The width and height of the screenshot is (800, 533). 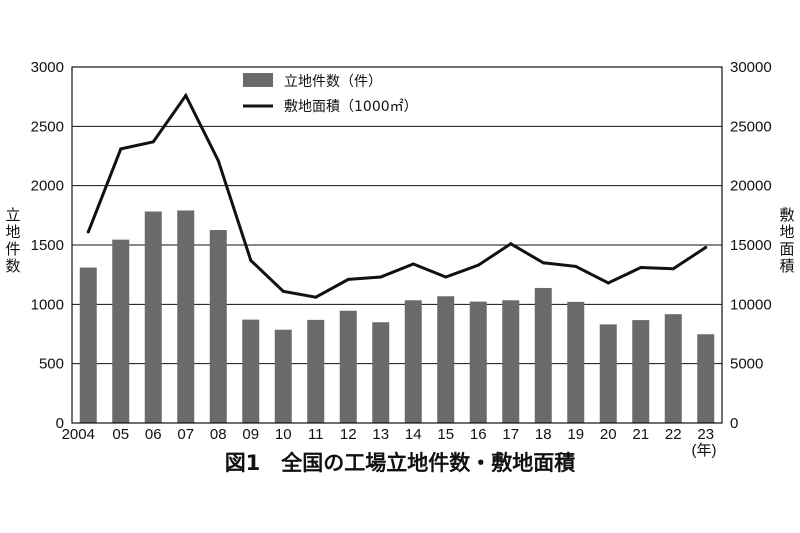 What do you see at coordinates (283, 434) in the screenshot?
I see `x-tick-label: 10` at bounding box center [283, 434].